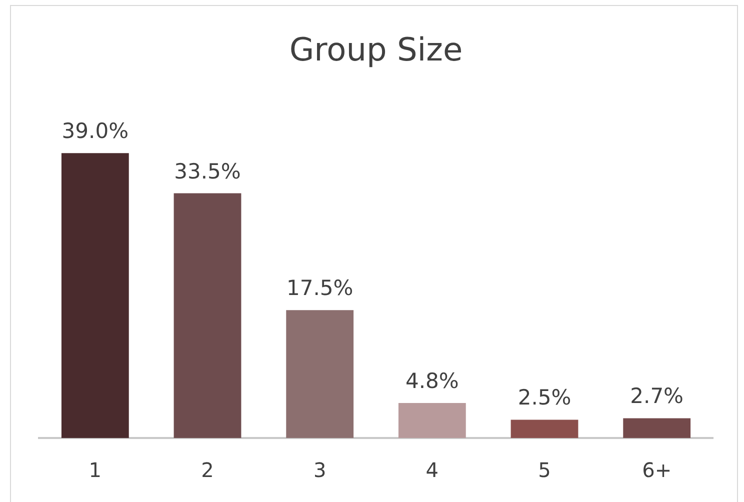 The height and width of the screenshot is (502, 744). I want to click on data-label: 39.0%, so click(95, 131).